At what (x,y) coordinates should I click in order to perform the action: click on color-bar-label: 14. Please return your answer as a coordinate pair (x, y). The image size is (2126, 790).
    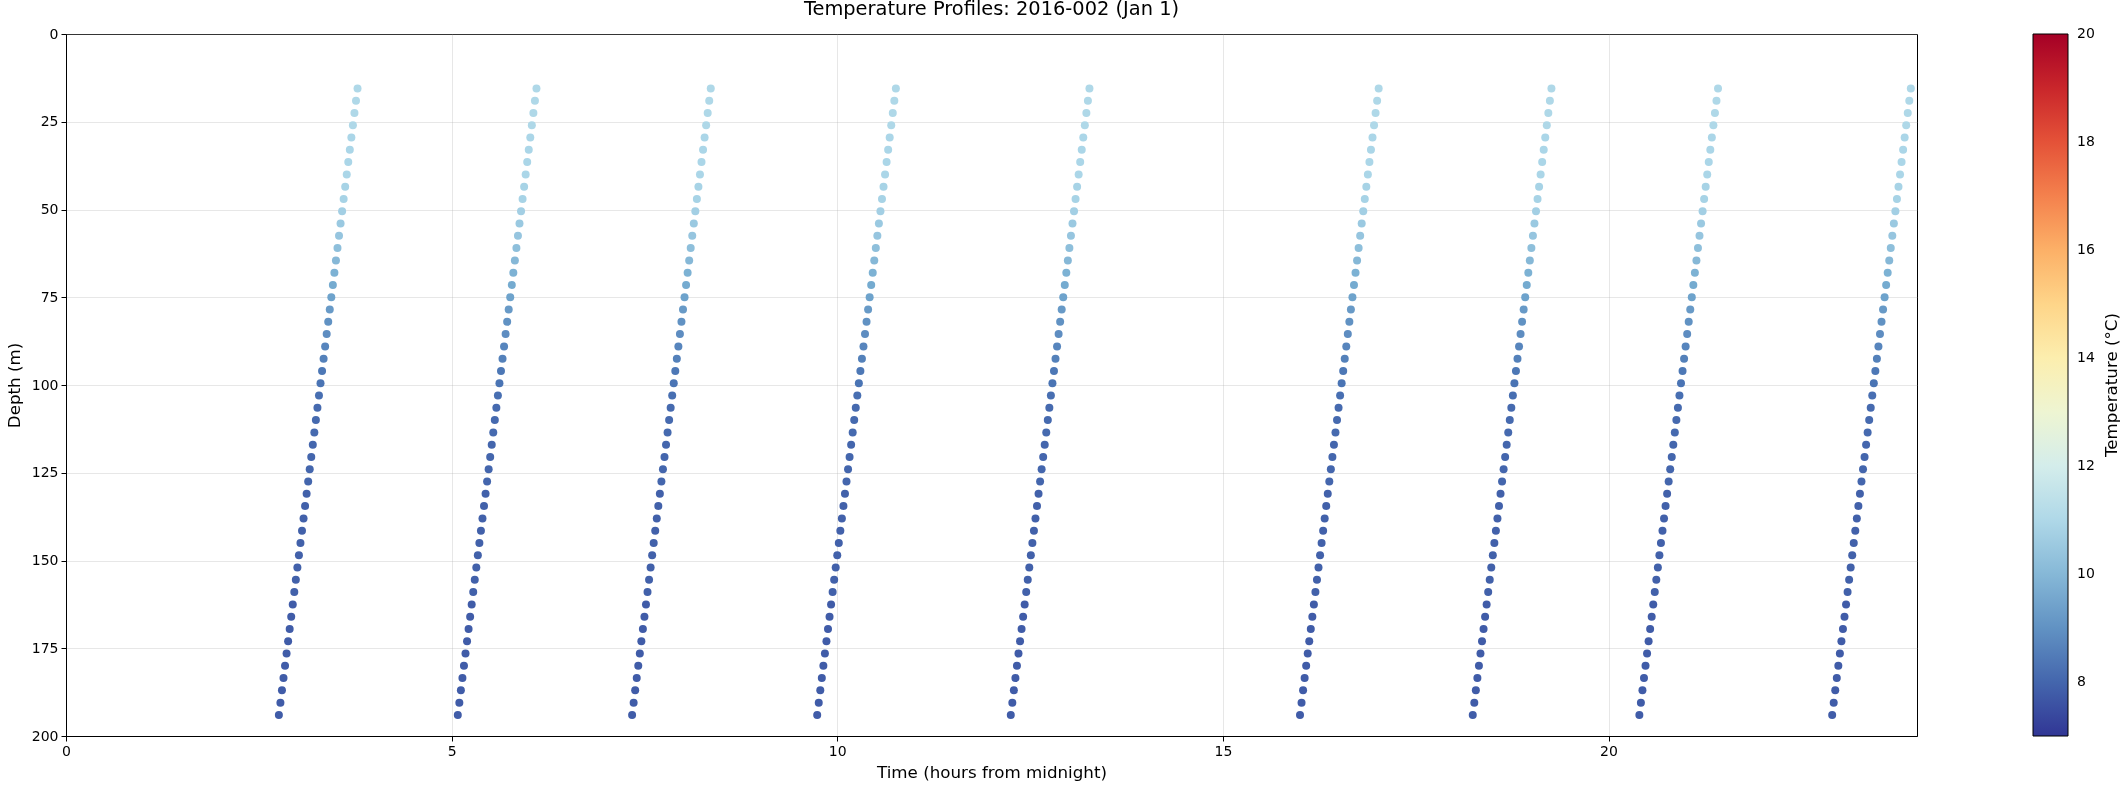
    Looking at the image, I should click on (2086, 357).